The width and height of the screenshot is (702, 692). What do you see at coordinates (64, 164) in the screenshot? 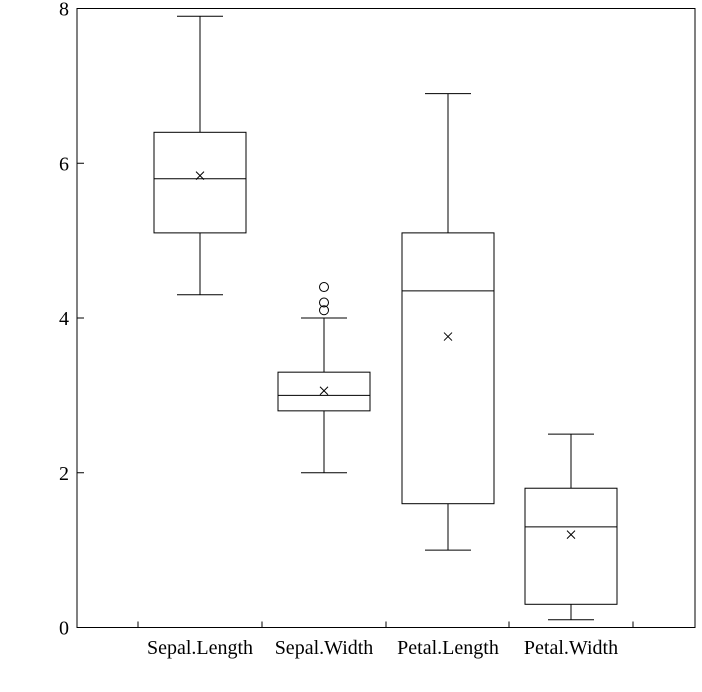
I see `y-tick-label-3: 6` at bounding box center [64, 164].